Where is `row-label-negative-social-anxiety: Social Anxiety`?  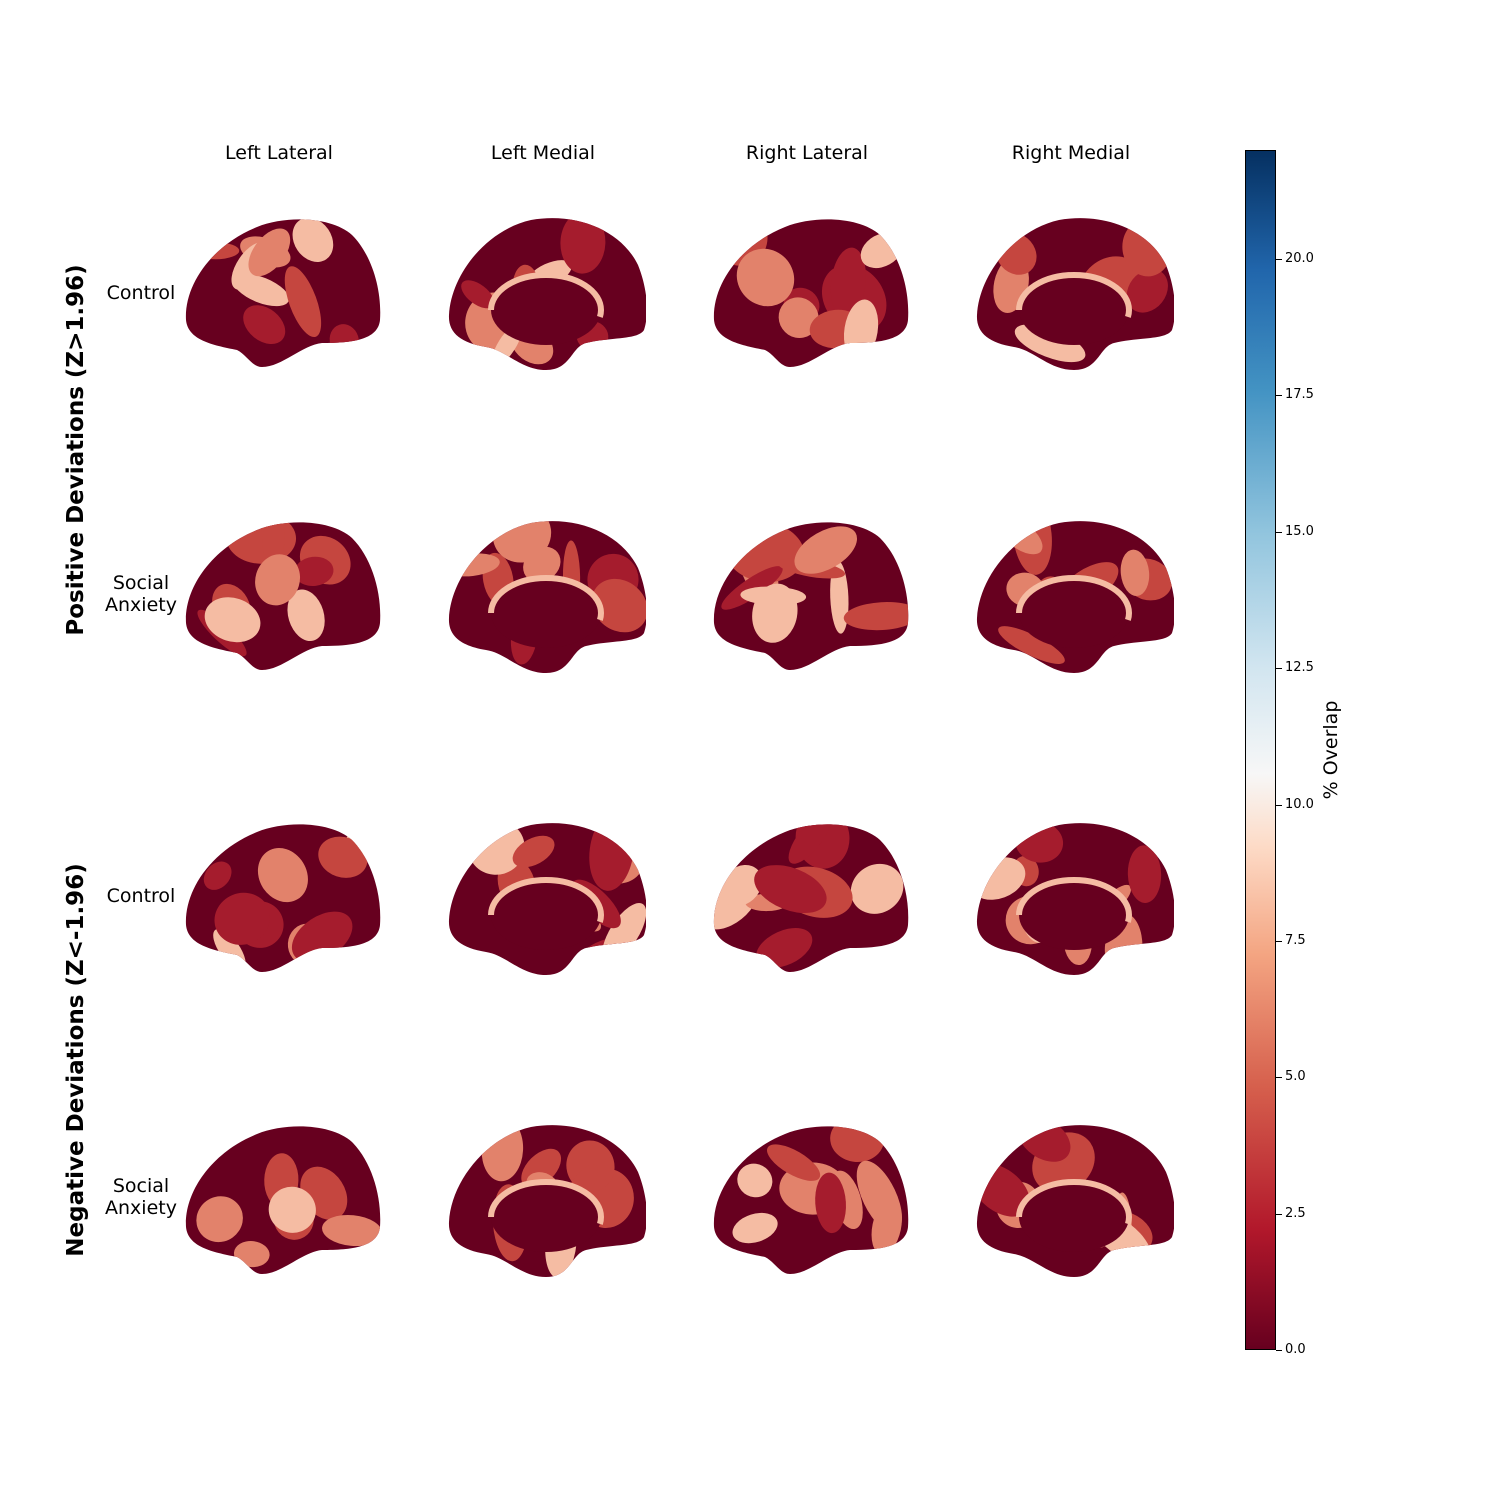
row-label-negative-social-anxiety: Social Anxiety is located at coordinates (141, 1197).